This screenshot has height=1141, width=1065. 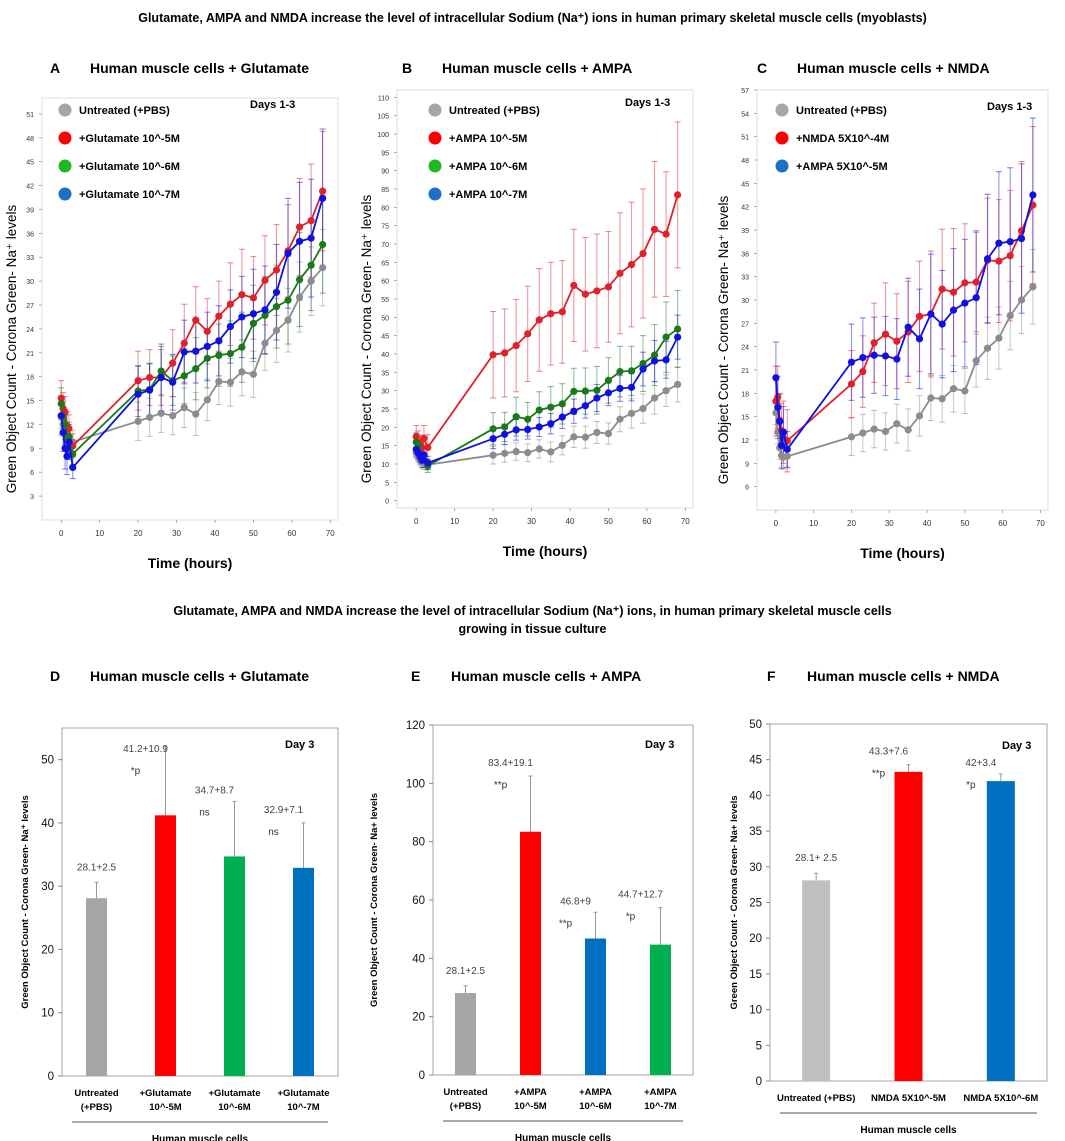 I want to click on panel-title: Human muscle cells + AMPA, so click(x=537, y=68).